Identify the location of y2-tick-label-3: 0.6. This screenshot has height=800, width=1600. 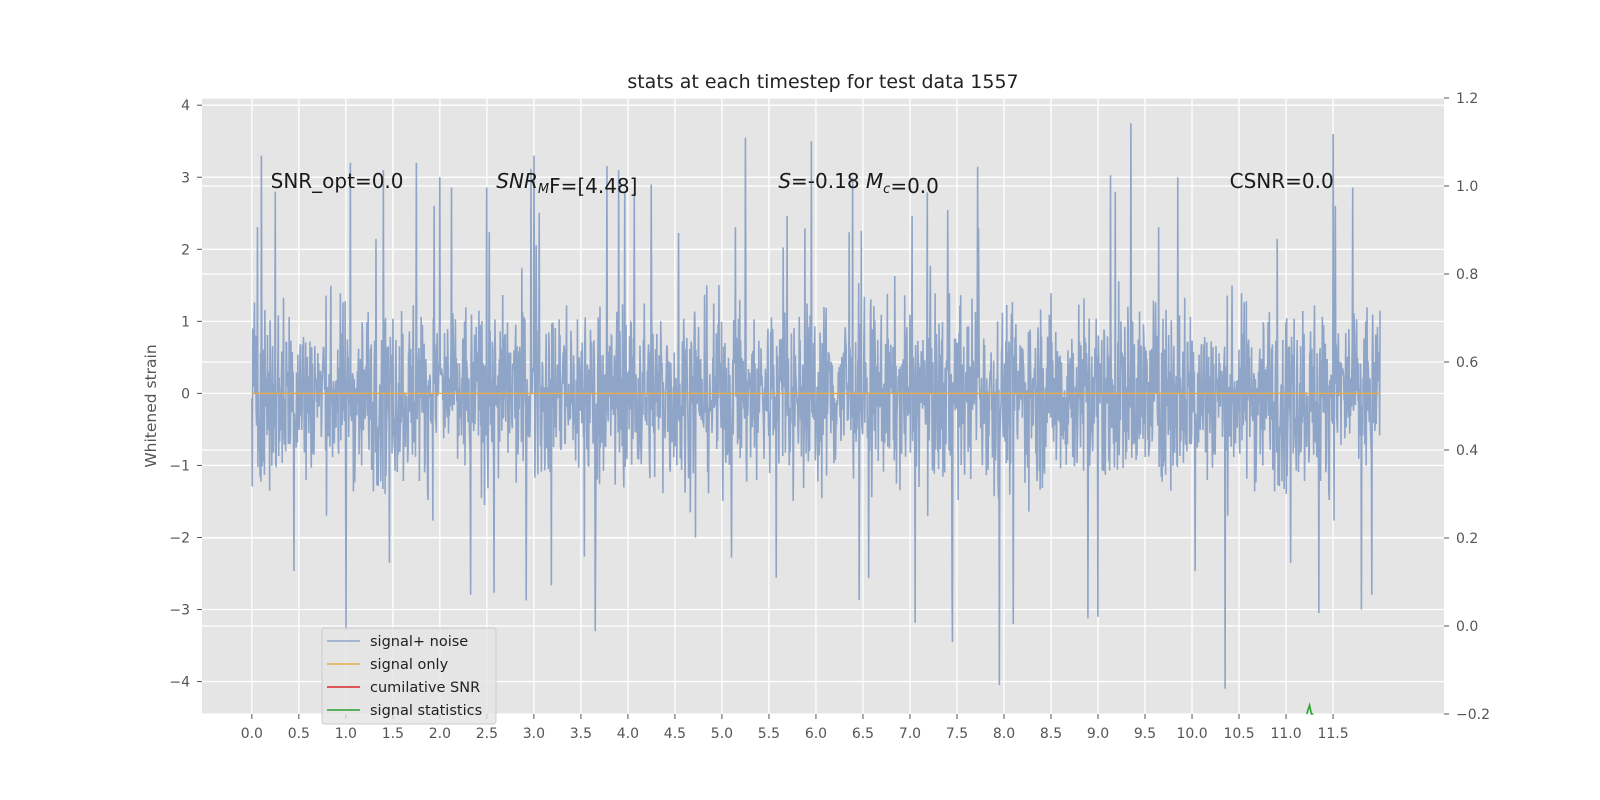
(1467, 363).